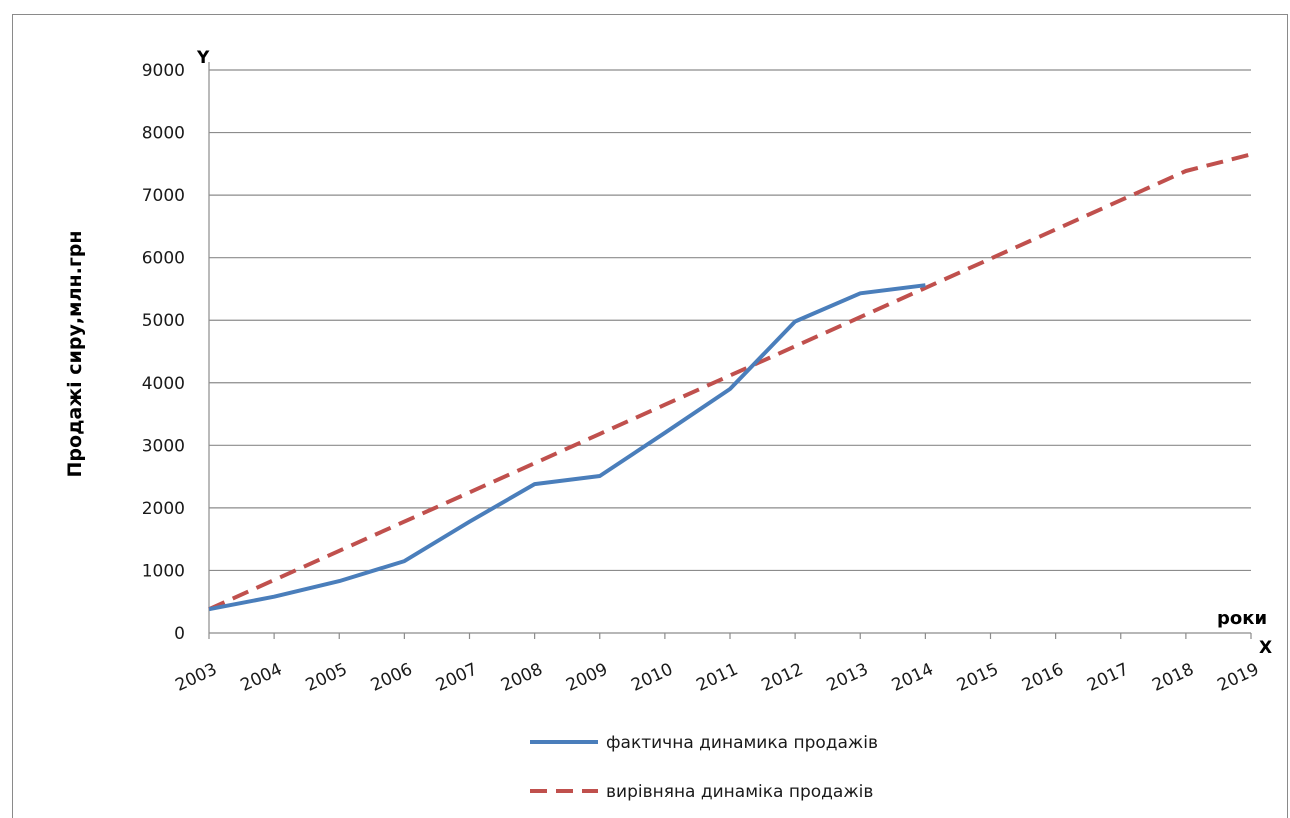  Describe the element at coordinates (163, 571) in the screenshot. I see `y-tick-label: 1000` at that location.